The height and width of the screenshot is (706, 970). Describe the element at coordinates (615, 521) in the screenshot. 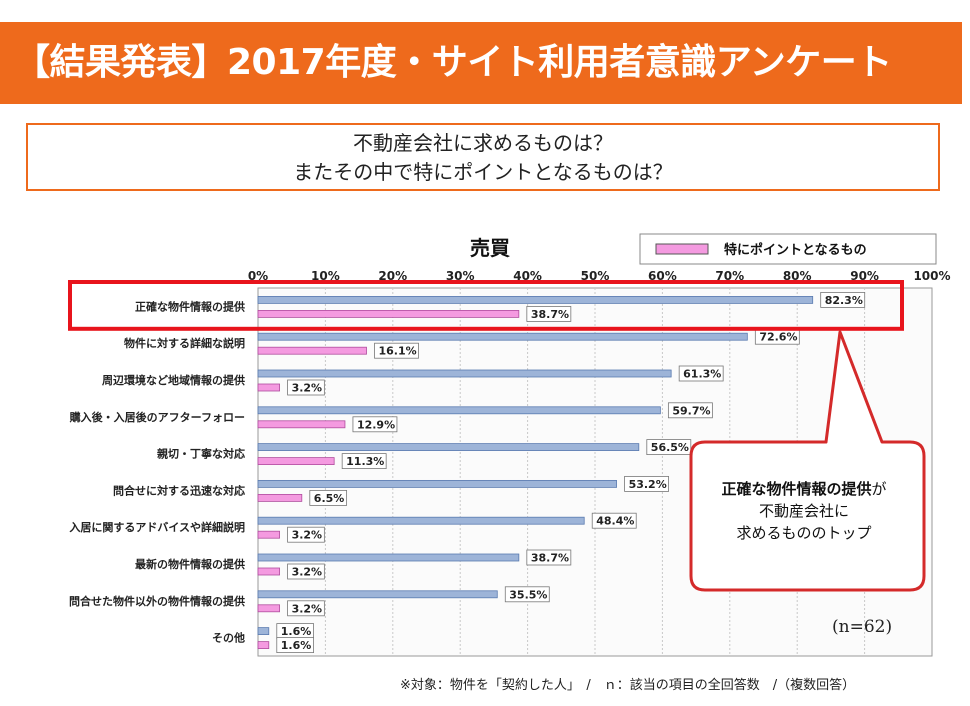

I see `data-label: 48.4%` at that location.